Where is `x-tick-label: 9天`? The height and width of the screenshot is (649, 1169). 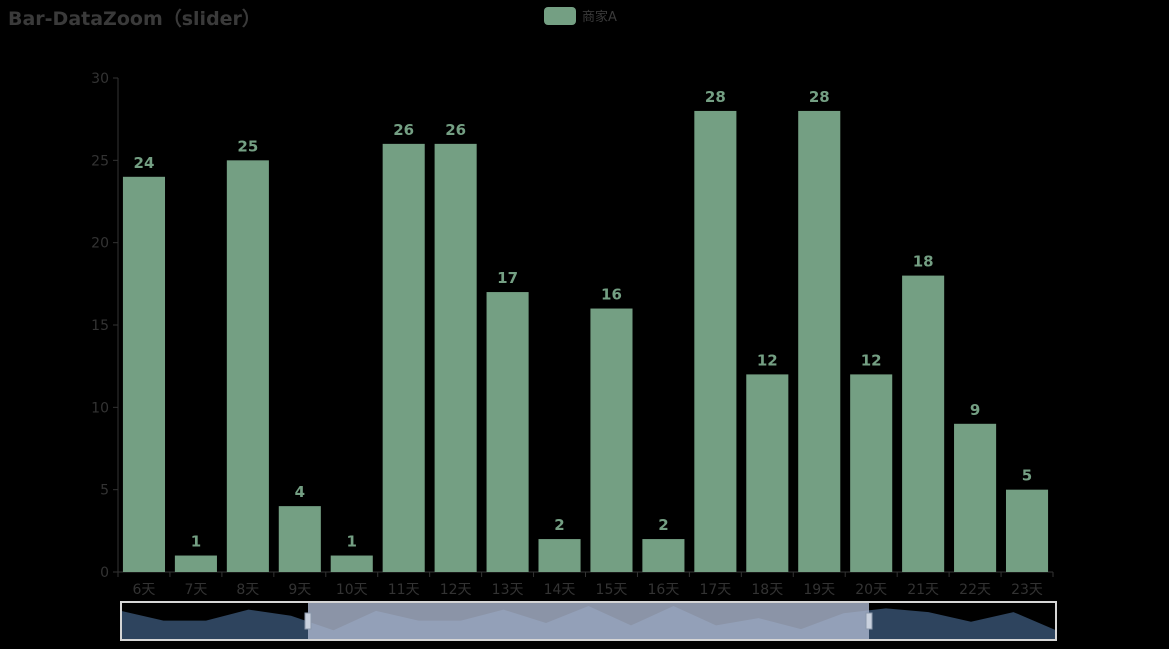 x-tick-label: 9天 is located at coordinates (299, 590).